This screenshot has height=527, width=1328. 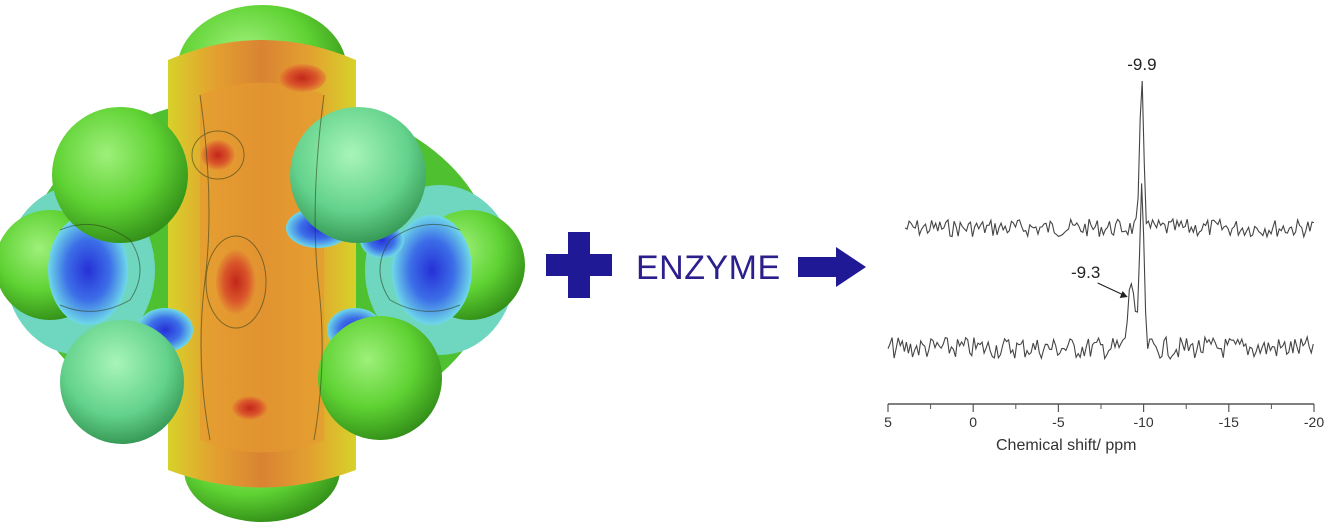 I want to click on x-tick-label: -15, so click(x=1229, y=422).